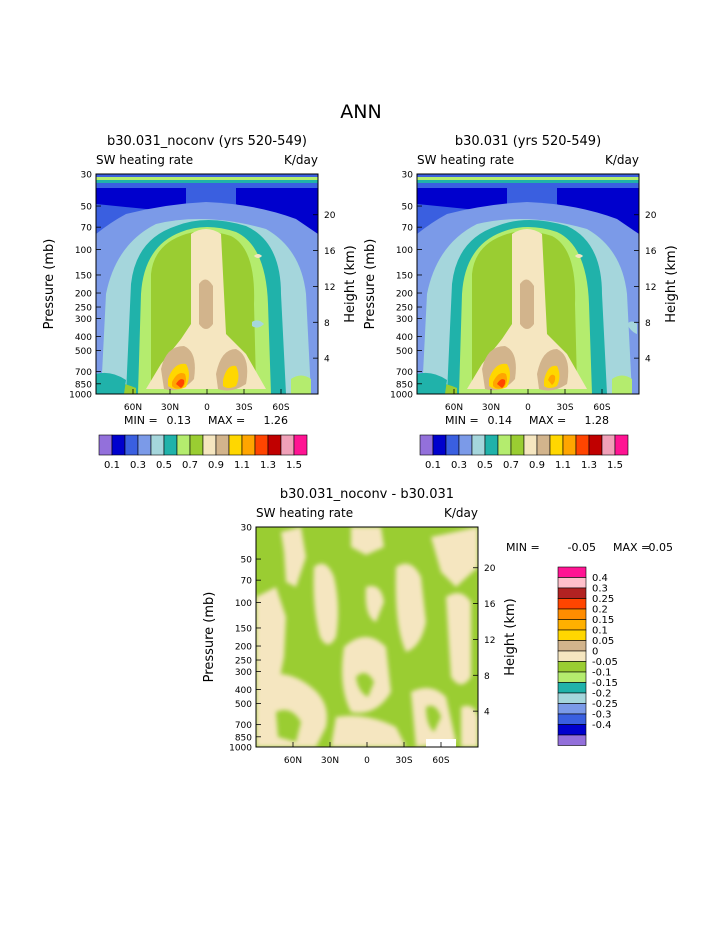 The width and height of the screenshot is (723, 935). I want to click on y-tick-label: 1000, so click(80, 396).